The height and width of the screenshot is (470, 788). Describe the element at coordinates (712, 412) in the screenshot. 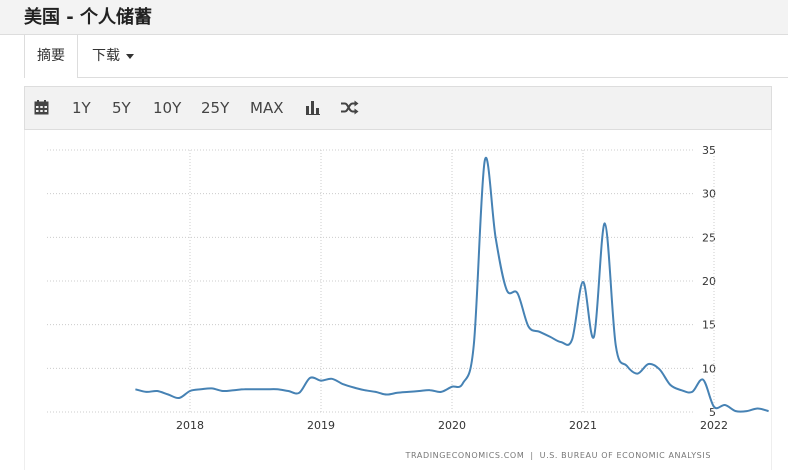

I see `y-tick-label: 5` at that location.